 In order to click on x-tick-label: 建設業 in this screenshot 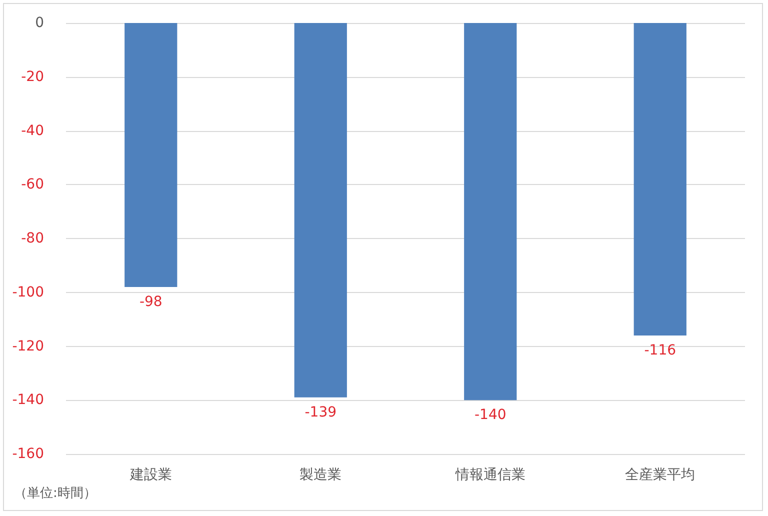, I will do `click(150, 475)`.